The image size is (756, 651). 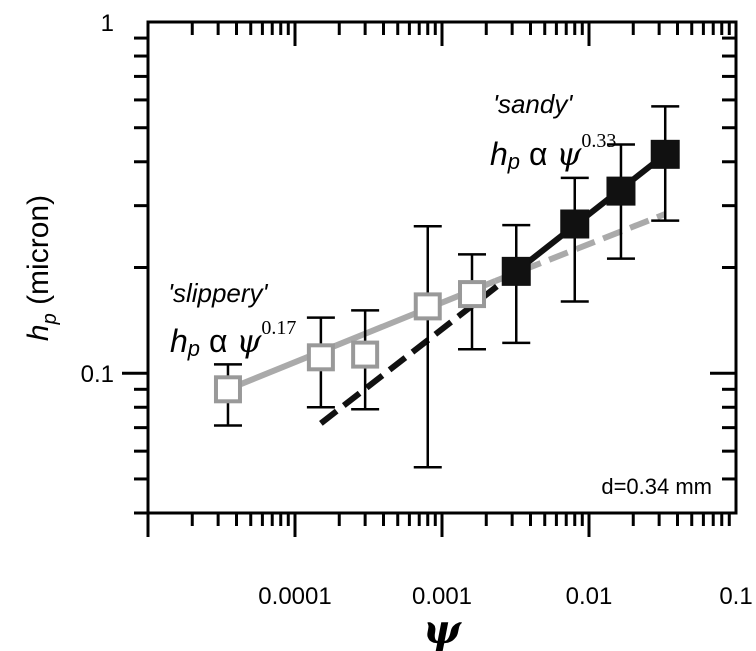 What do you see at coordinates (107, 23) in the screenshot?
I see `y-tick-label: 1` at bounding box center [107, 23].